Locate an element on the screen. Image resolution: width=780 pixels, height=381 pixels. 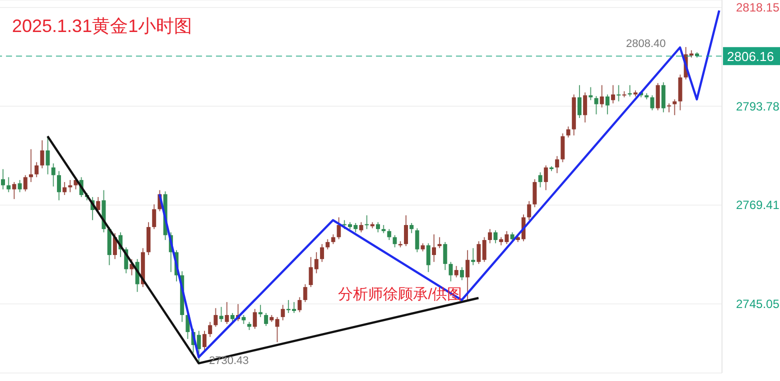
annotation: 2808.40 is located at coordinates (646, 44).